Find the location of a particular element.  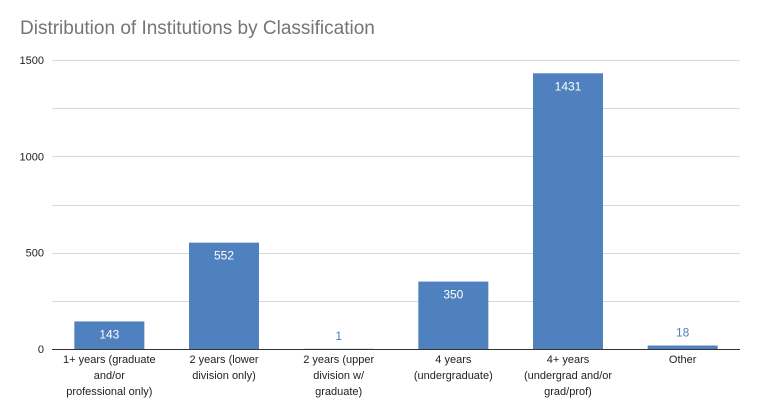

x-tick-label: 4 years is located at coordinates (453, 360).